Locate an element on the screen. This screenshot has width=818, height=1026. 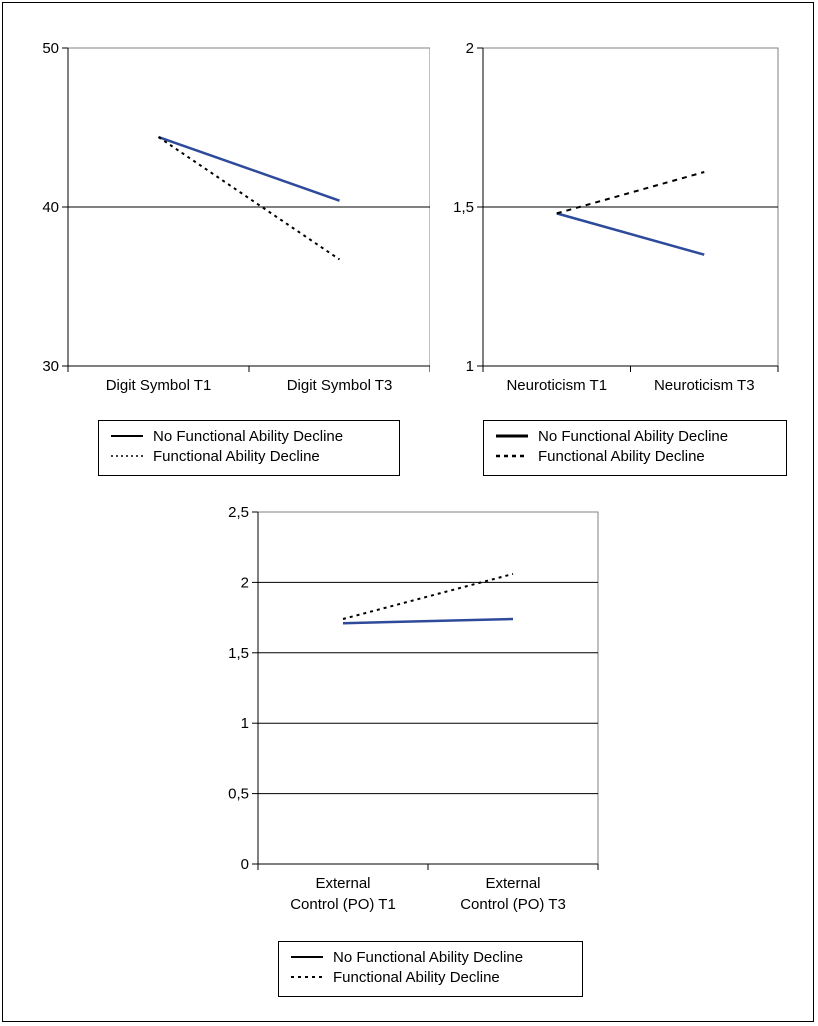
x-tick-label: Digit Symbol T3 is located at coordinates (340, 385).